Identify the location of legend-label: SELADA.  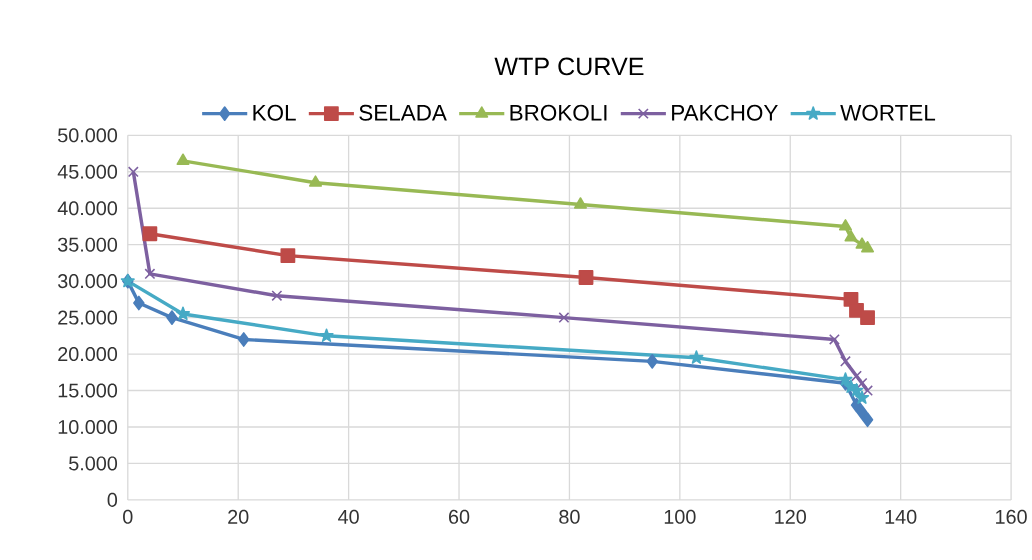
(403, 112).